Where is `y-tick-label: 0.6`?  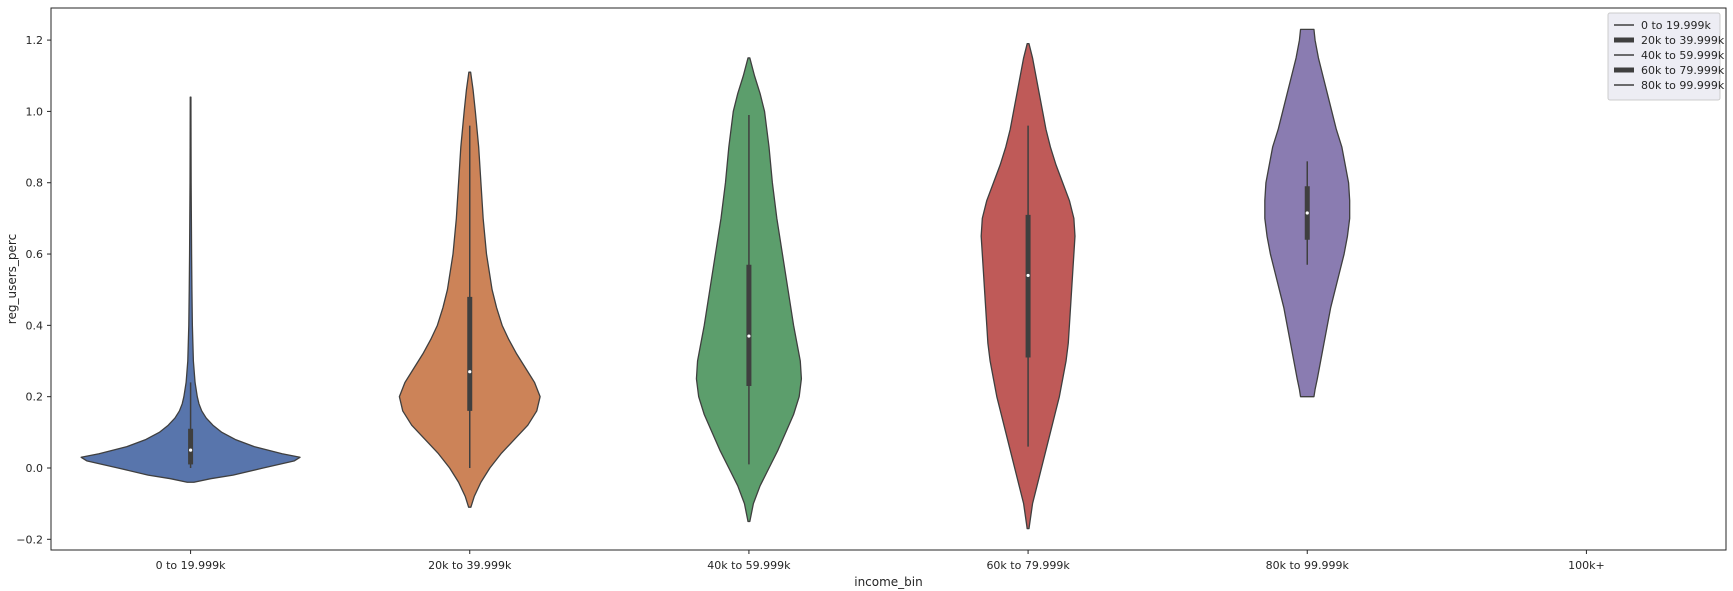
y-tick-label: 0.6 is located at coordinates (35, 254).